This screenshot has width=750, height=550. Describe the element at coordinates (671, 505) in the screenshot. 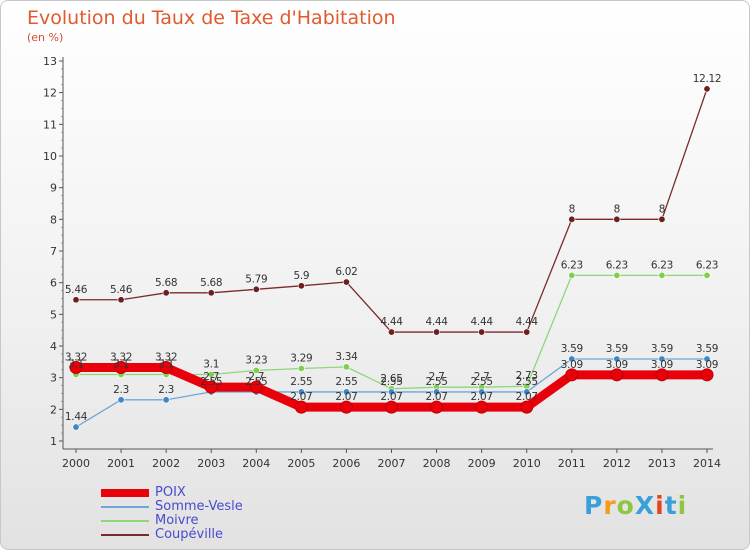

I see `logo-letter: t` at that location.